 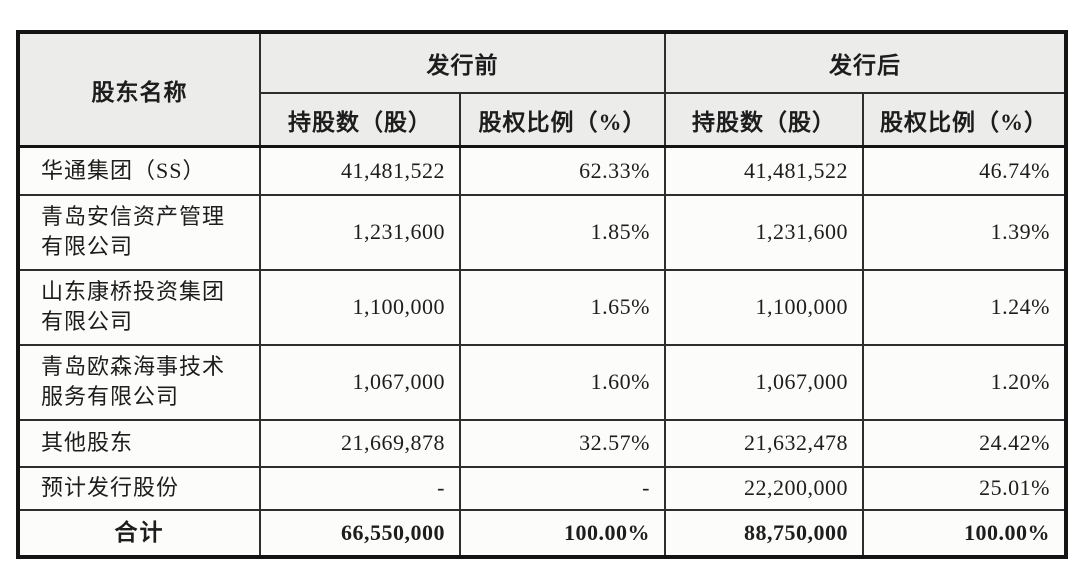 I want to click on shares-after-cell: 41,481,522, so click(x=764, y=170).